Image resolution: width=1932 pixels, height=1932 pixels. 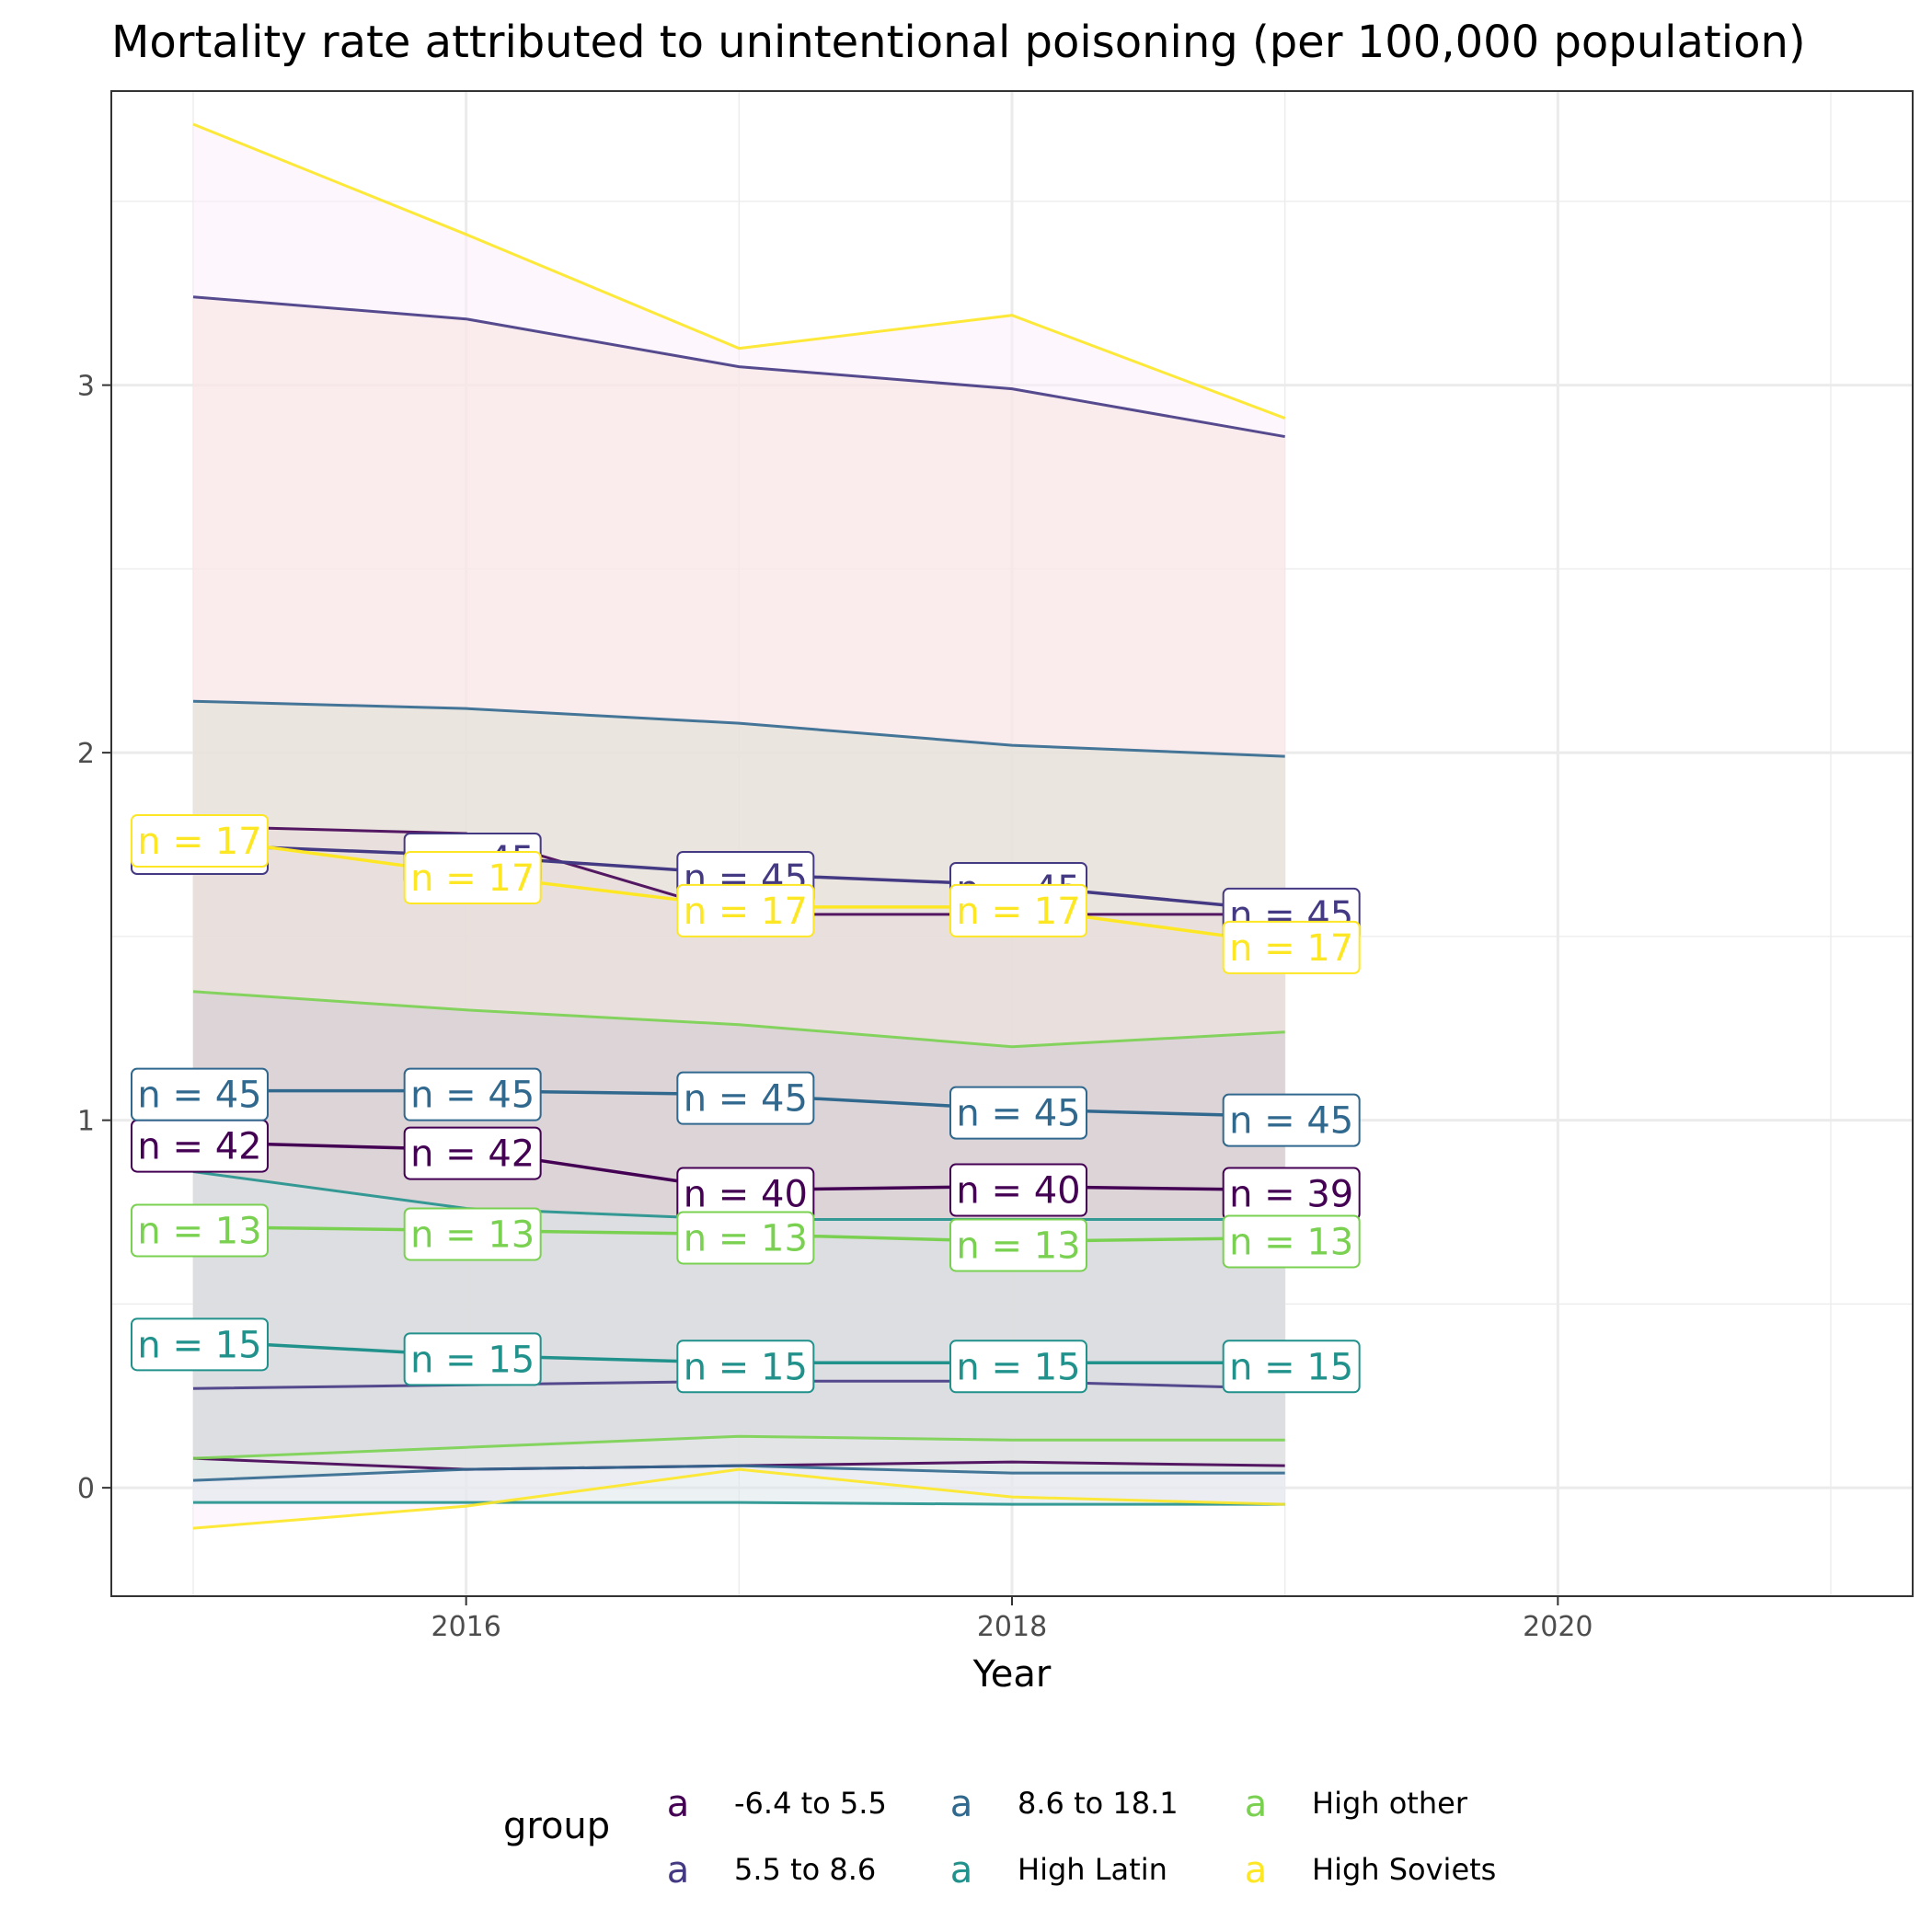 What do you see at coordinates (86, 754) in the screenshot?
I see `y-tick-label: 2` at bounding box center [86, 754].